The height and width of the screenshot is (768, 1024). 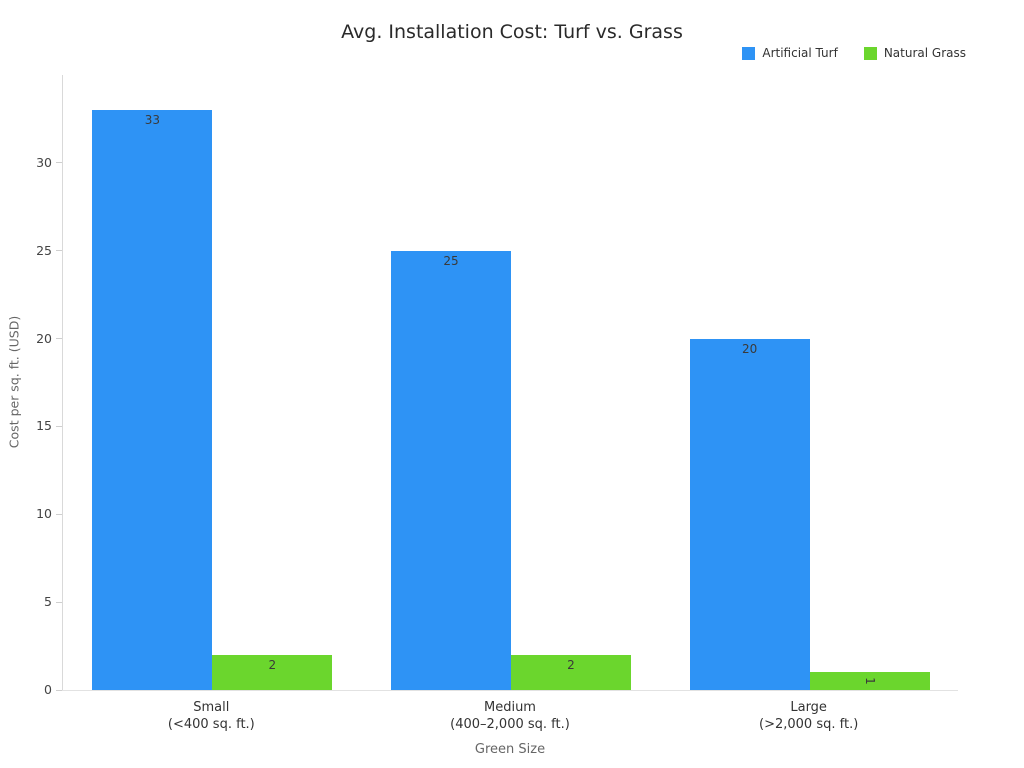 I want to click on y-axis-title: Cost per sq. ft. (USD), so click(x=14, y=382).